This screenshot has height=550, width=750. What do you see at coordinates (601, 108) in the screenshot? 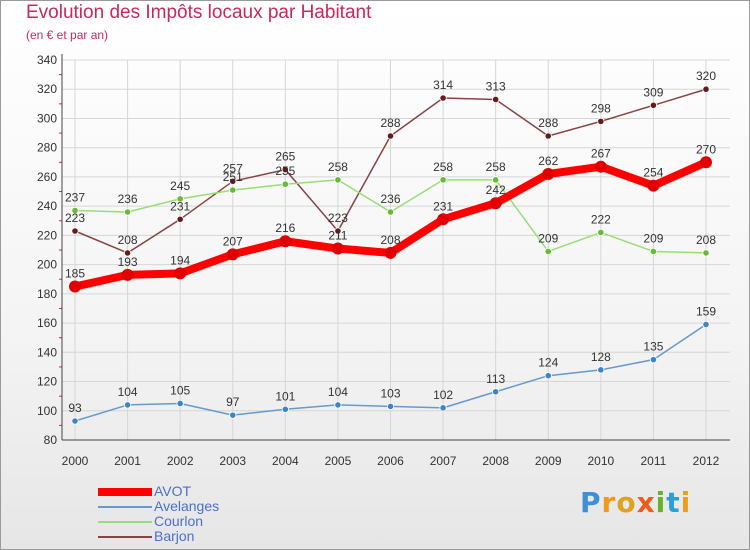
I see `data-label-barjon: 298` at bounding box center [601, 108].